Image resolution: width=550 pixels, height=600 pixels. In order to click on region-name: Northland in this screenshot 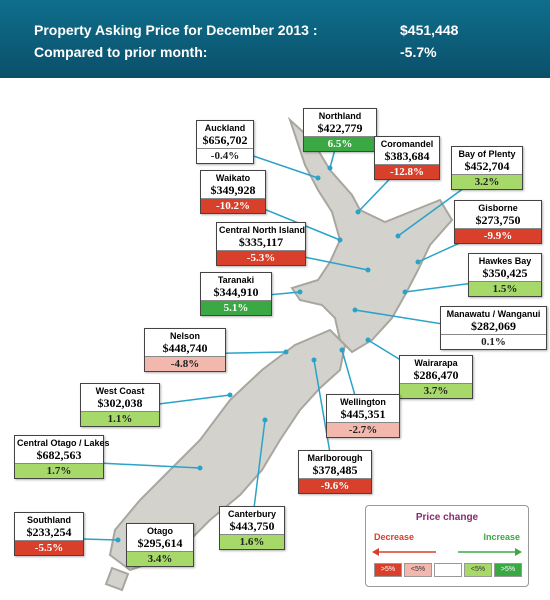, I will do `click(340, 116)`.